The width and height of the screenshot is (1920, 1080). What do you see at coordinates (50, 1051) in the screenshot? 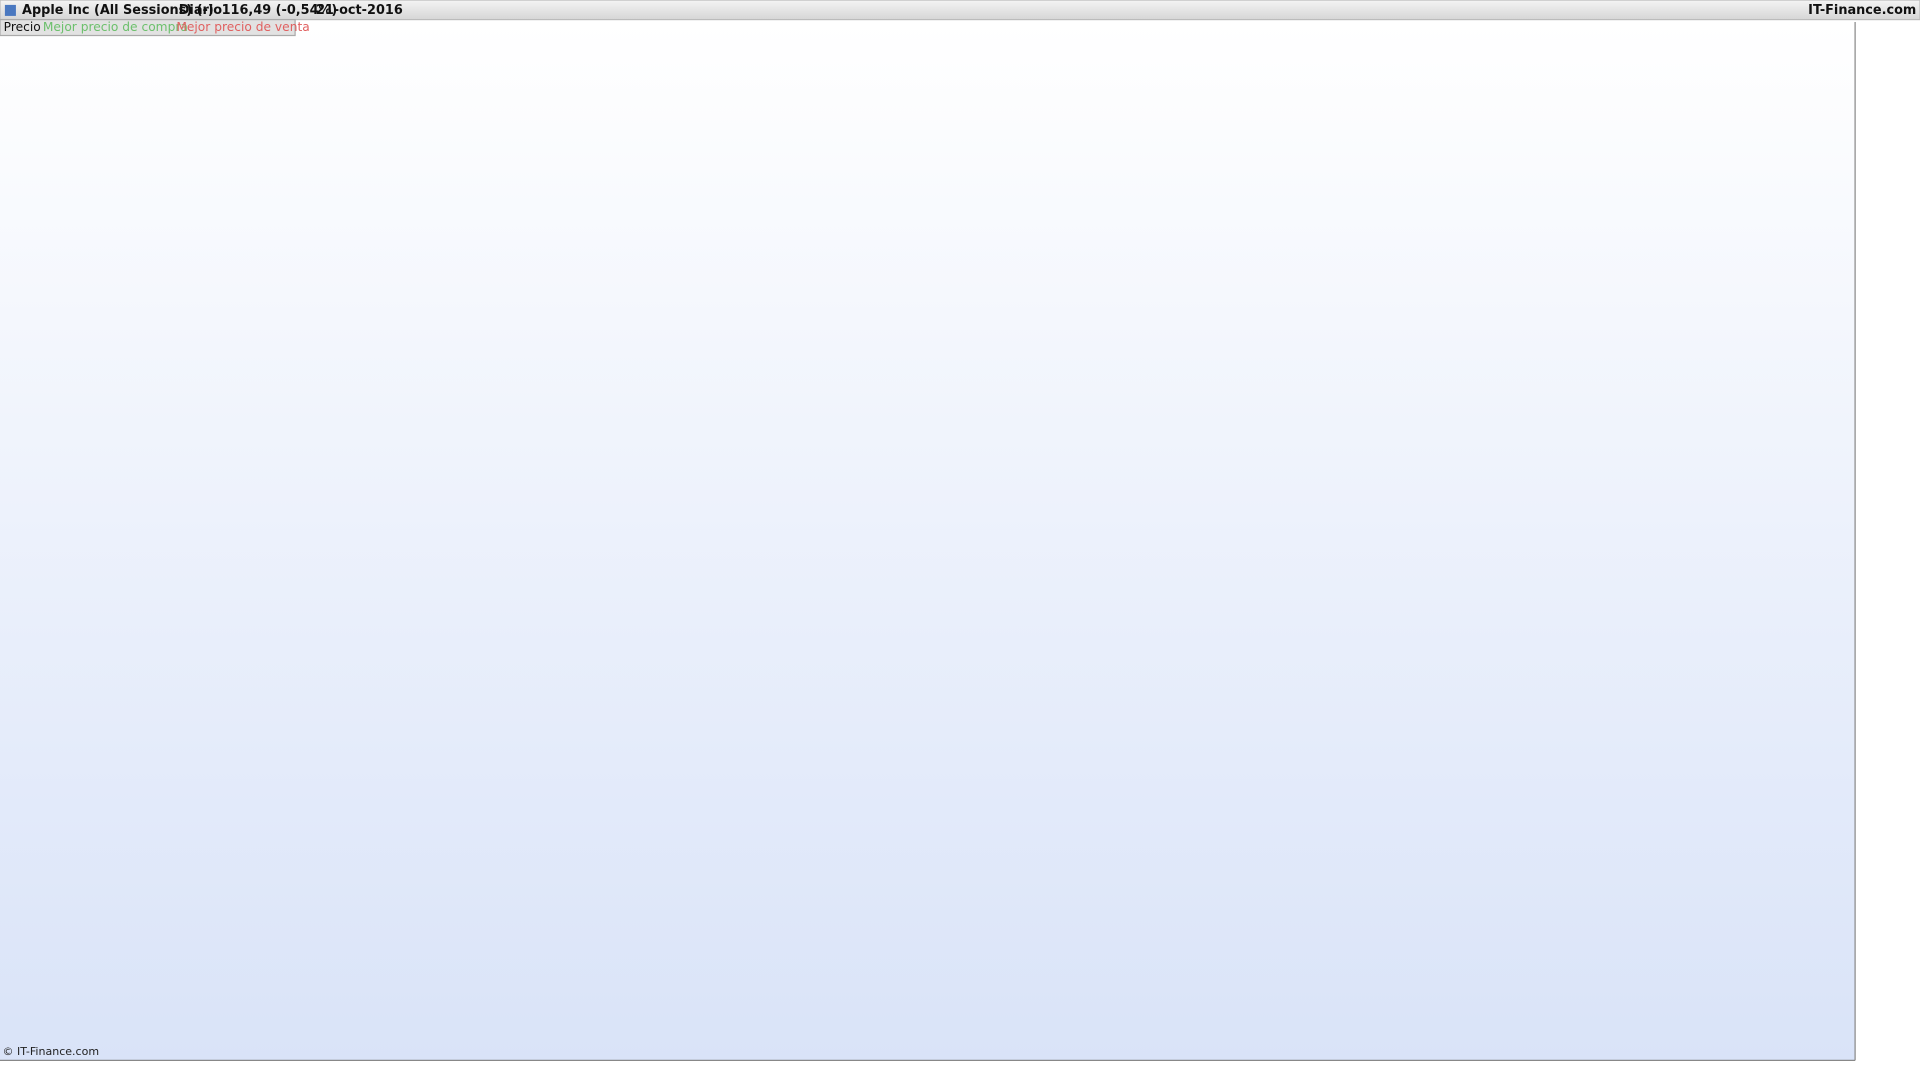
I see `copyright: © IT-Finance.com` at bounding box center [50, 1051].